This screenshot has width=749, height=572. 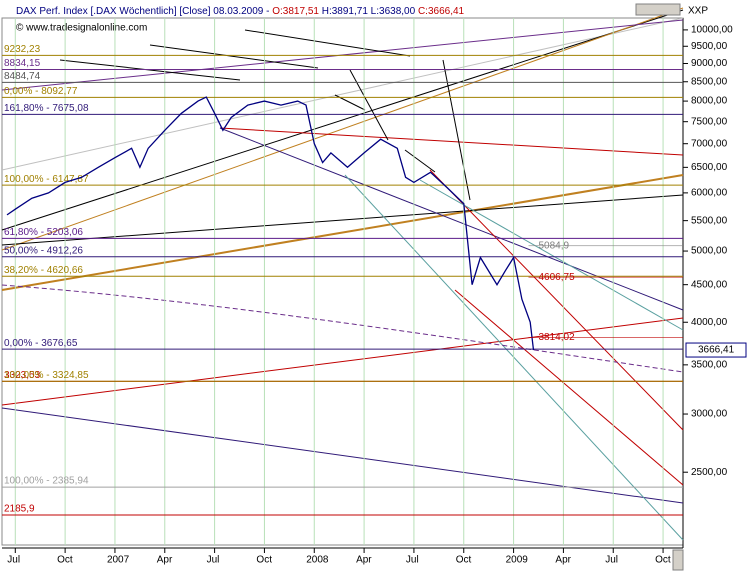 What do you see at coordinates (709, 167) in the screenshot?
I see `y-tick-label: 6500,00` at bounding box center [709, 167].